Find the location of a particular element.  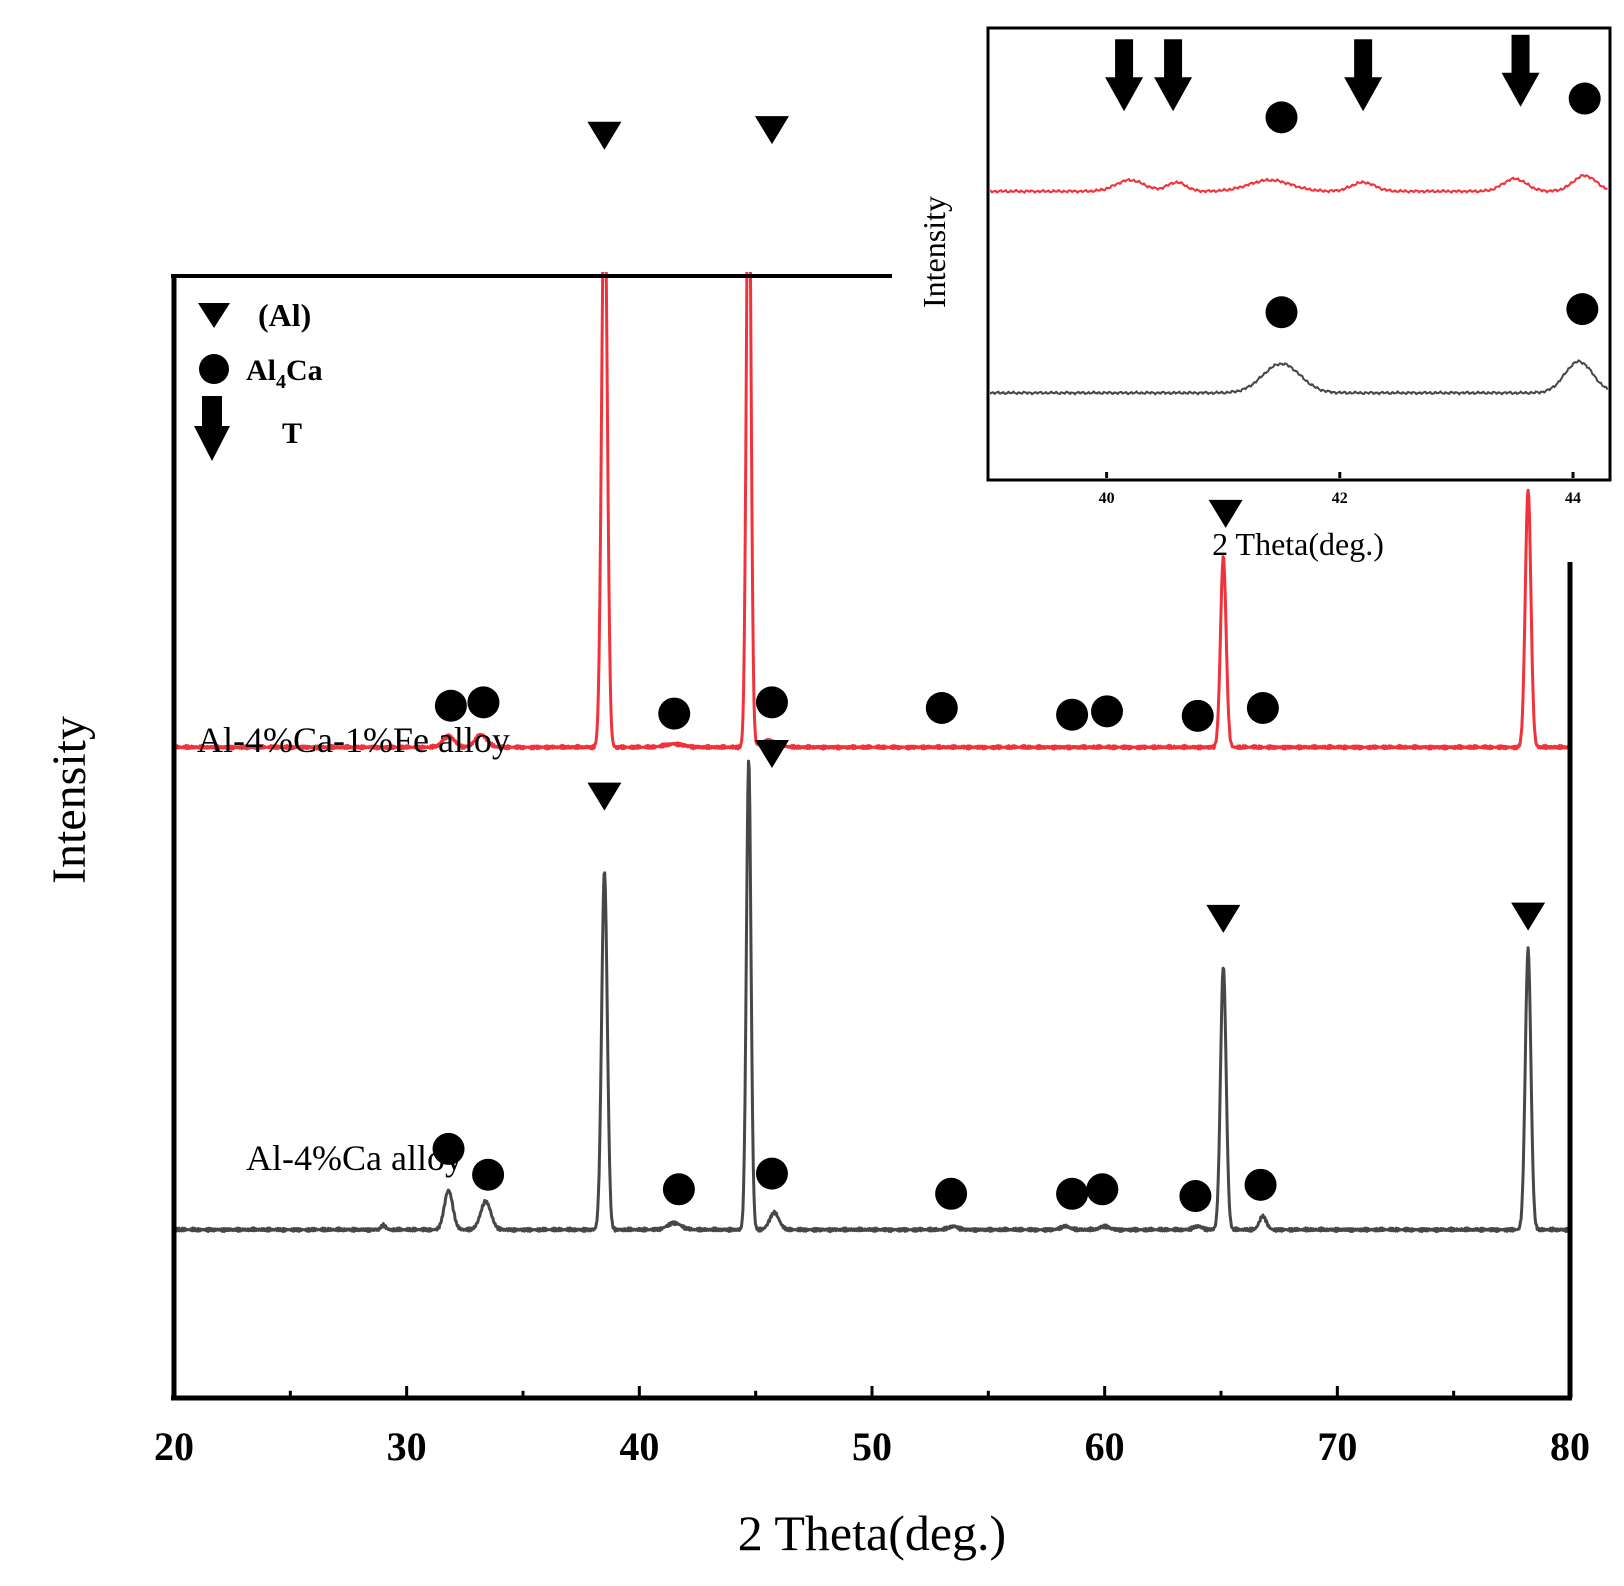

legend: (Al) Al4Ca T is located at coordinates (258, 379).